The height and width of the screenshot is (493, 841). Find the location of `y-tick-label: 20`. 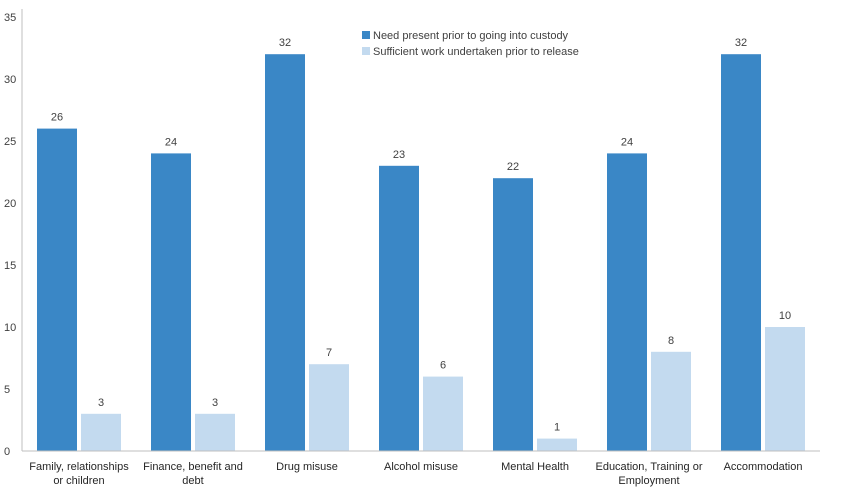

y-tick-label: 20 is located at coordinates (10, 204).